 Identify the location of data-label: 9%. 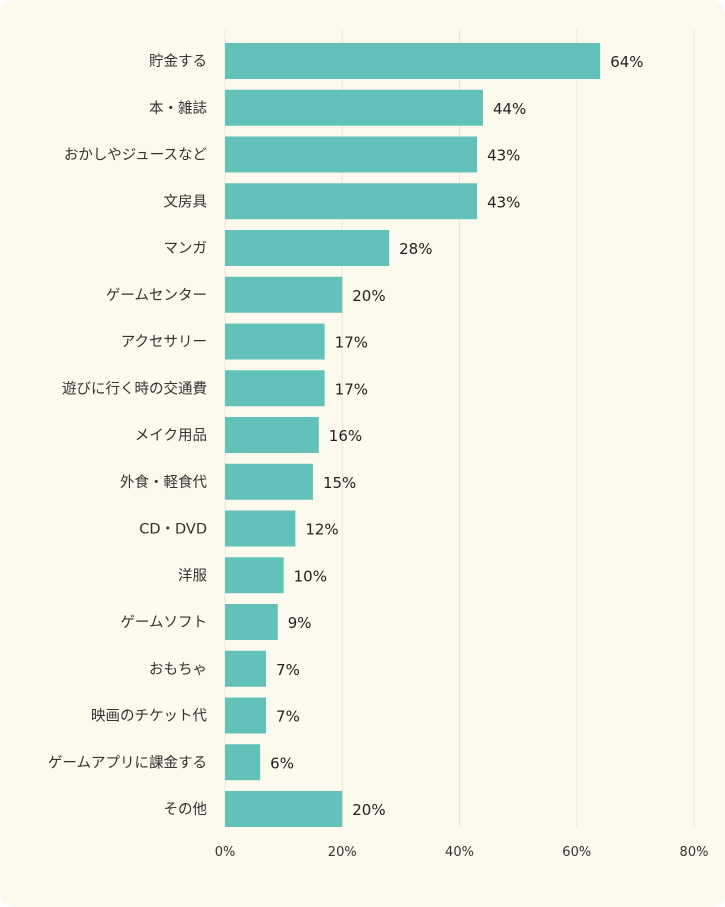
(300, 623).